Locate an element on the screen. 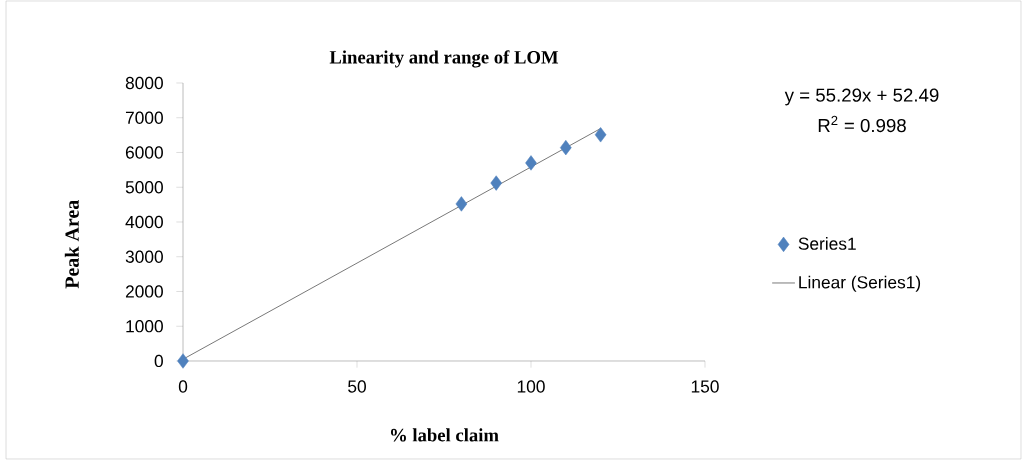 The width and height of the screenshot is (1027, 467). x-tick-label: 100 is located at coordinates (531, 386).